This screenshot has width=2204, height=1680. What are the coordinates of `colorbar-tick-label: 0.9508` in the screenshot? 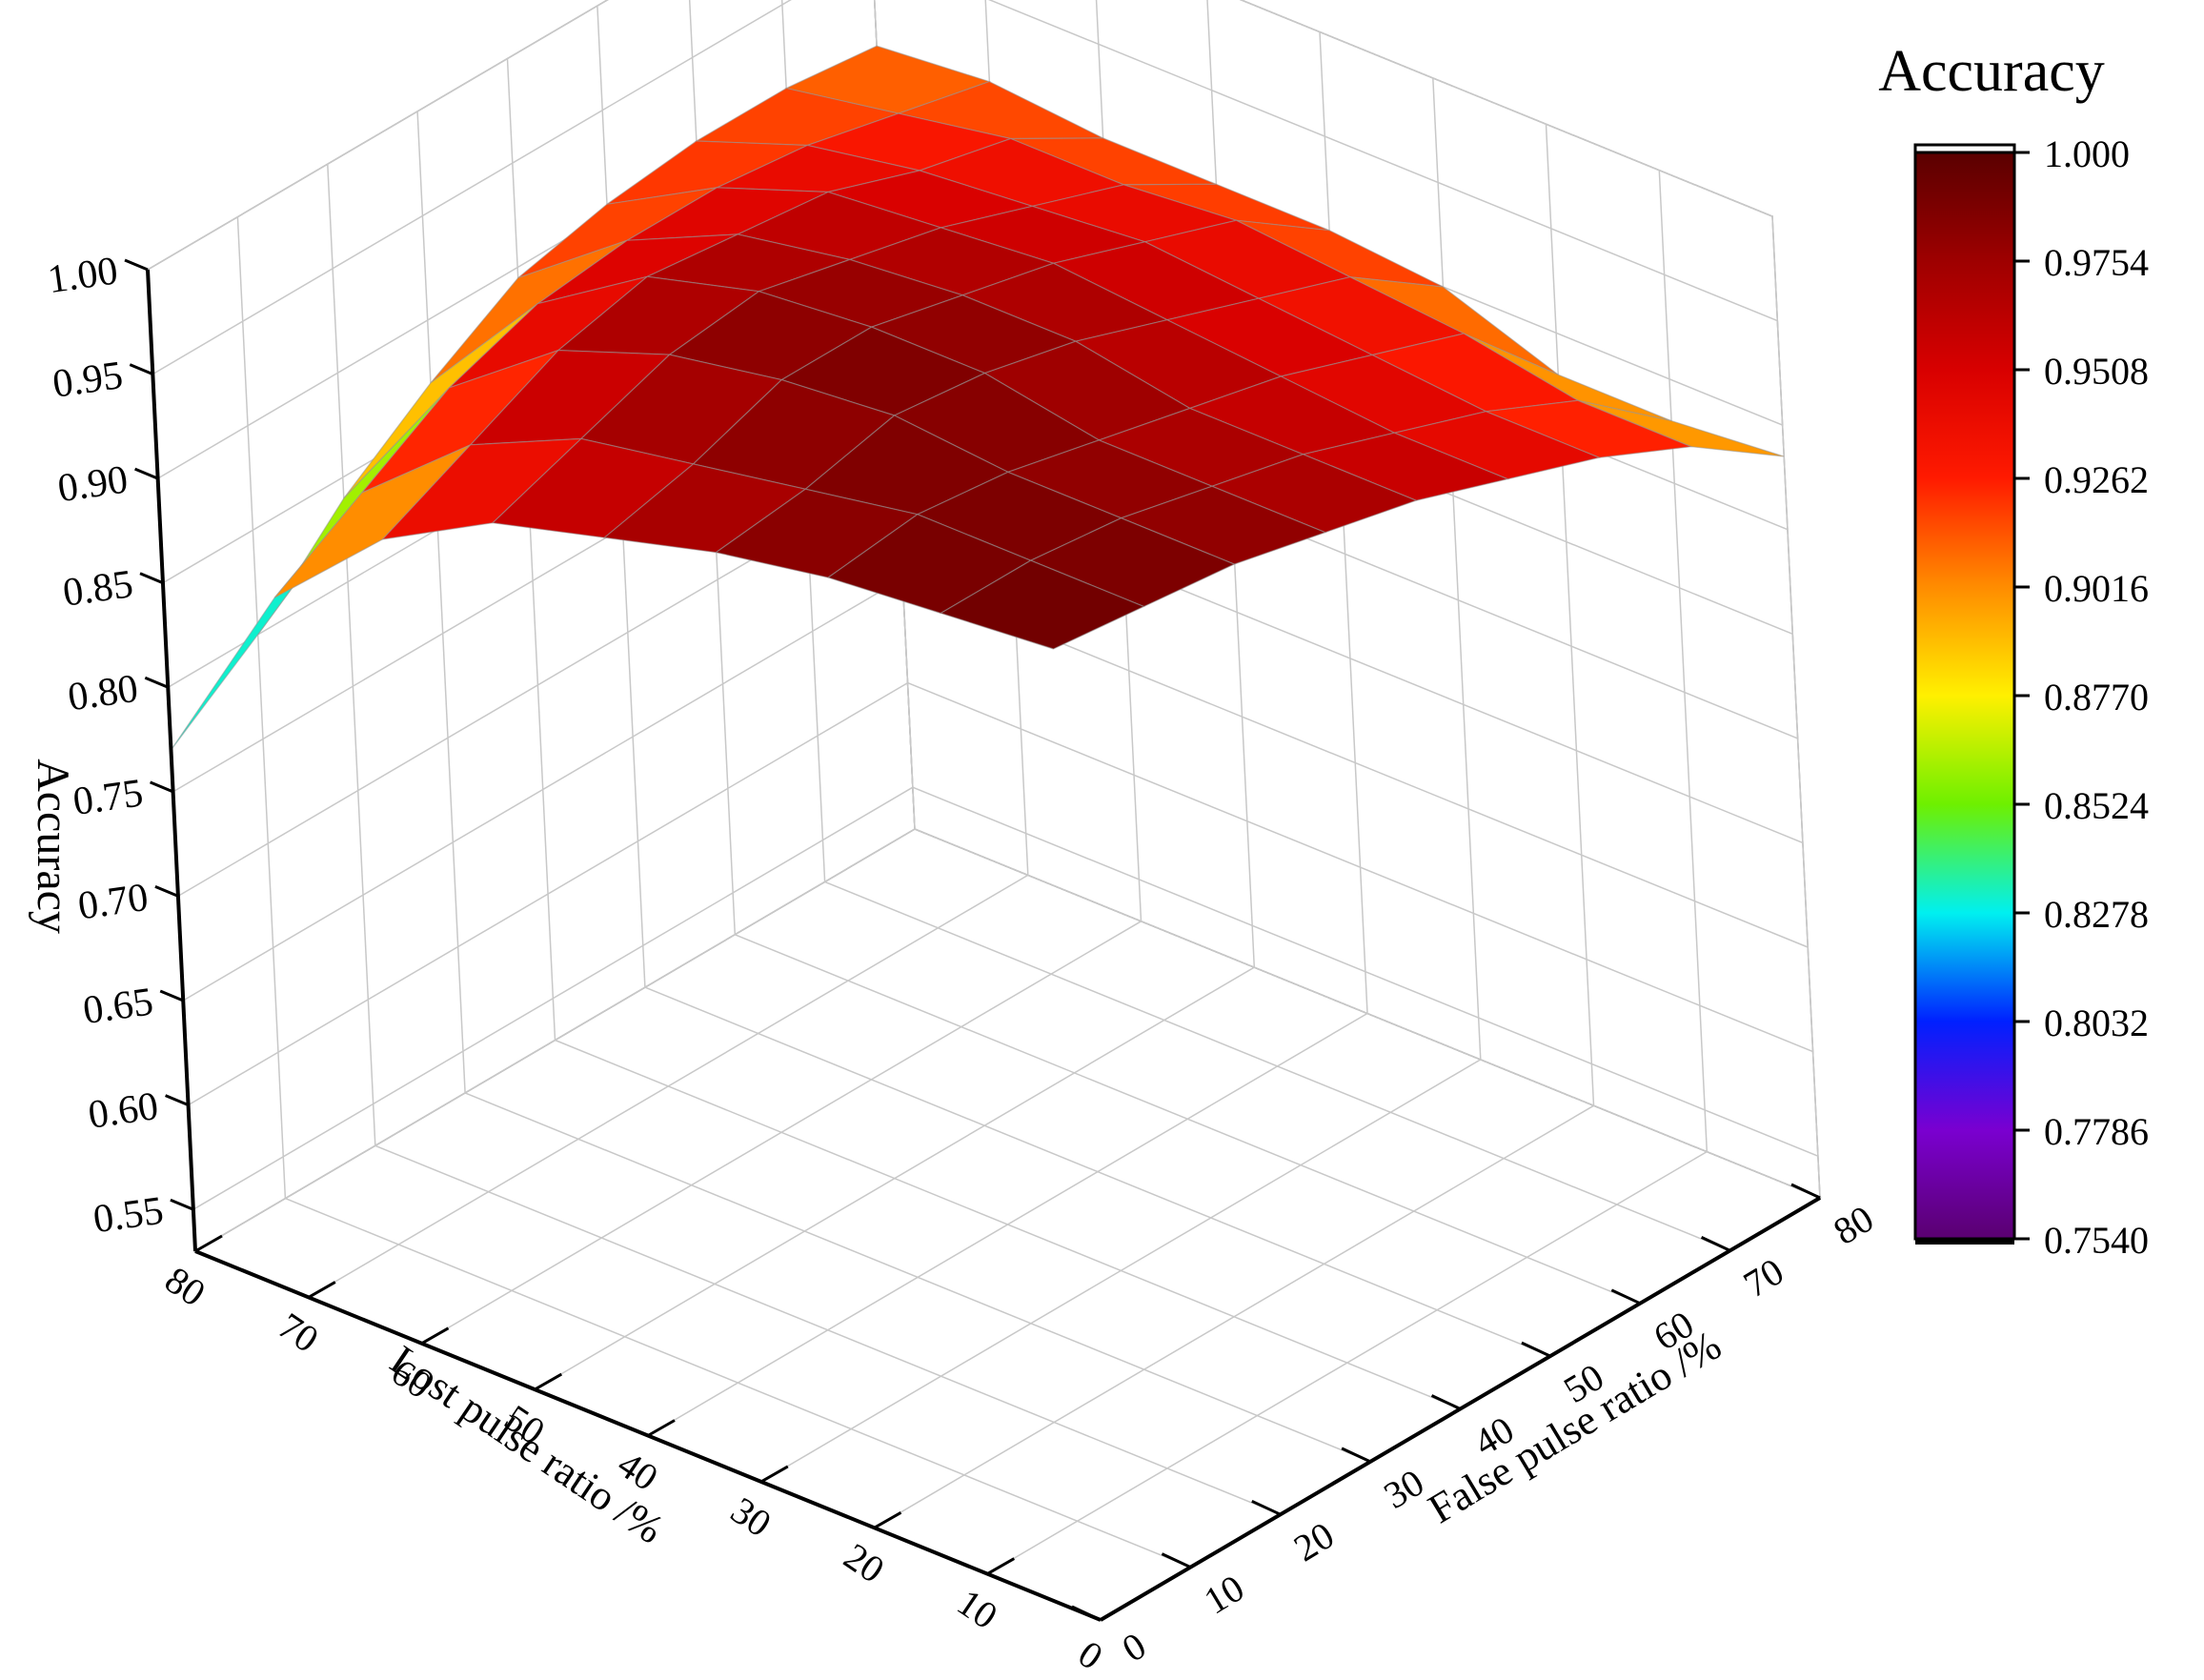 It's located at (2096, 372).